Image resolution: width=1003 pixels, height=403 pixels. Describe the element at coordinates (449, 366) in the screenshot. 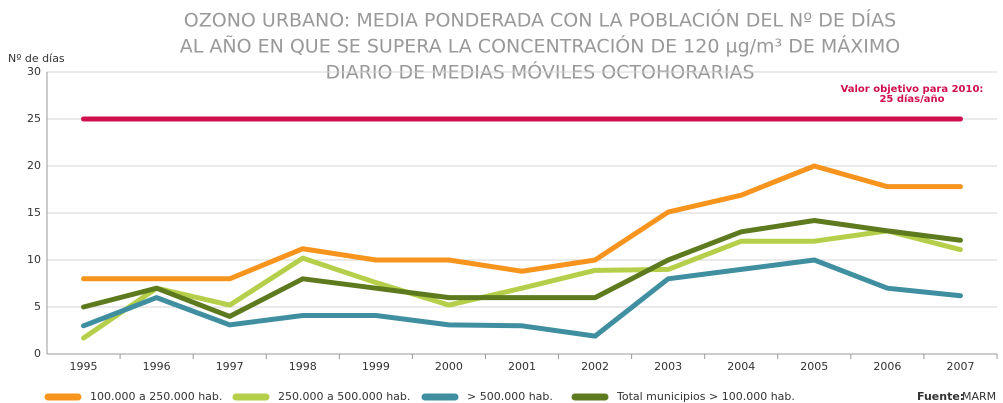

I see `x-tick-label: 2000` at that location.